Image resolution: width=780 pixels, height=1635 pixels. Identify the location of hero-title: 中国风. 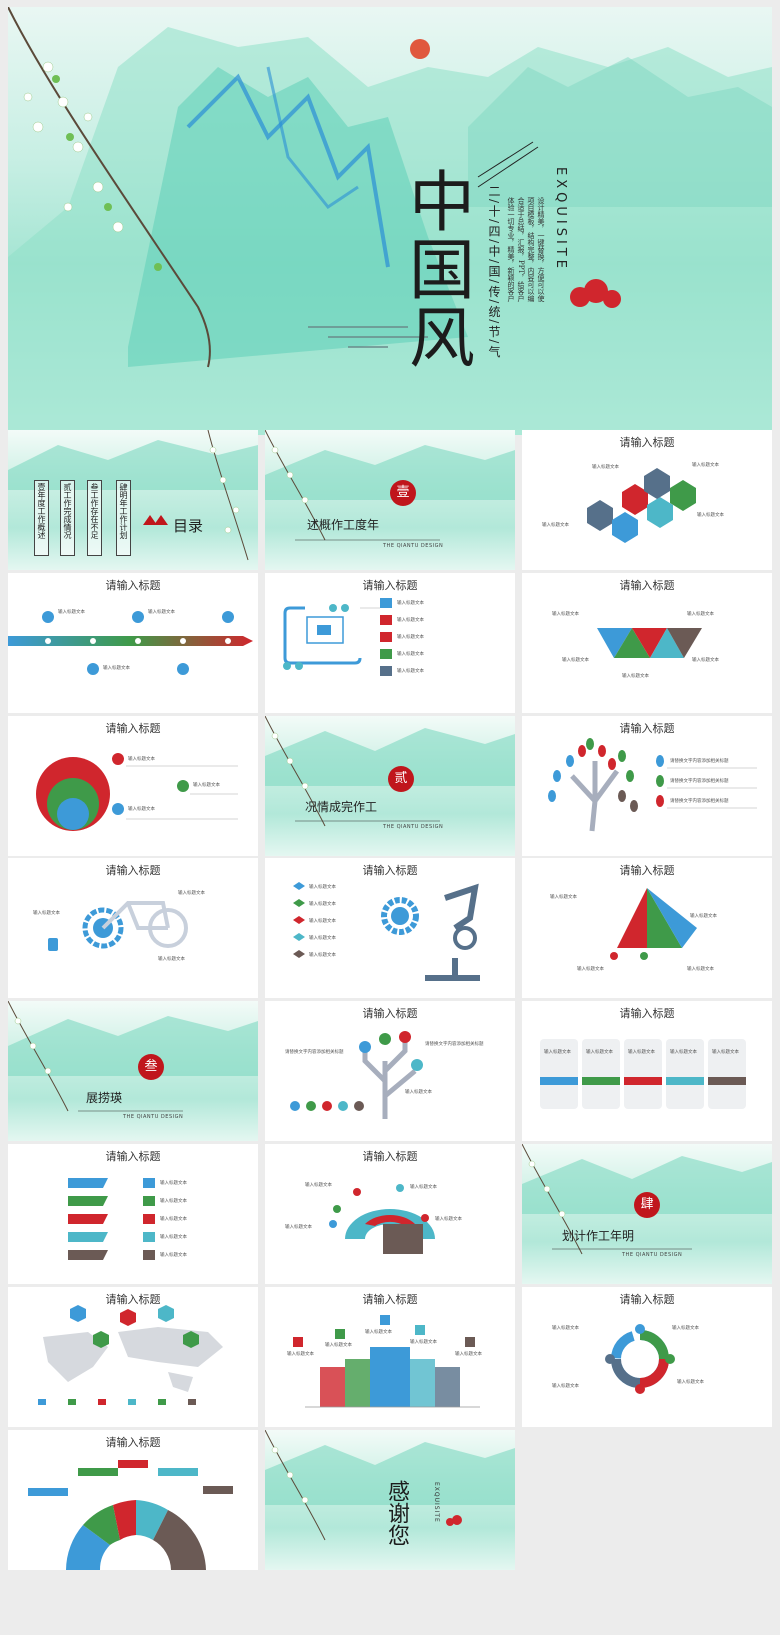
(436, 269).